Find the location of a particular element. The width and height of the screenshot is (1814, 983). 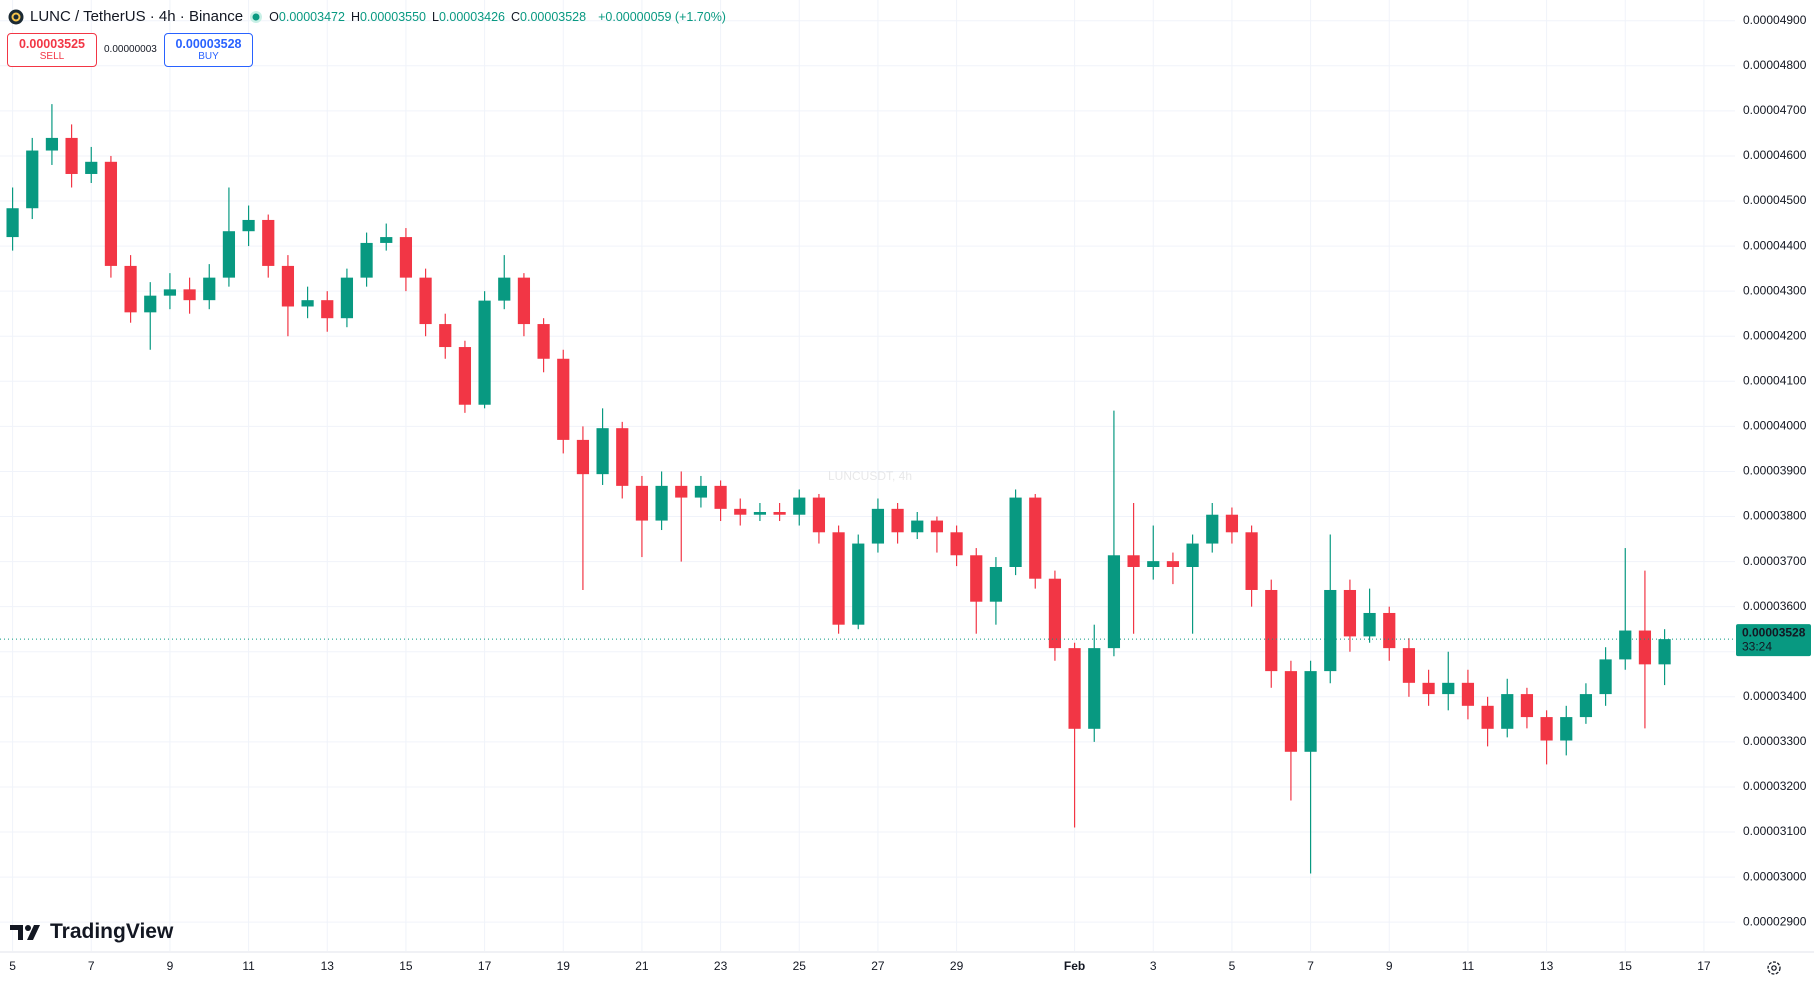

ohlc-value: 0.00003472 is located at coordinates (311, 16).